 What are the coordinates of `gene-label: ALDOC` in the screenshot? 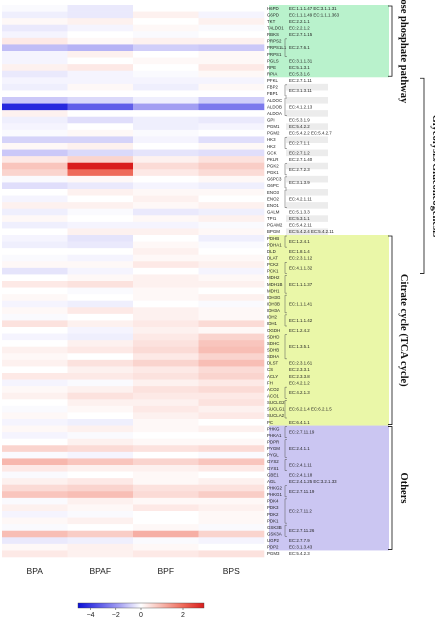 It's located at (274, 100).